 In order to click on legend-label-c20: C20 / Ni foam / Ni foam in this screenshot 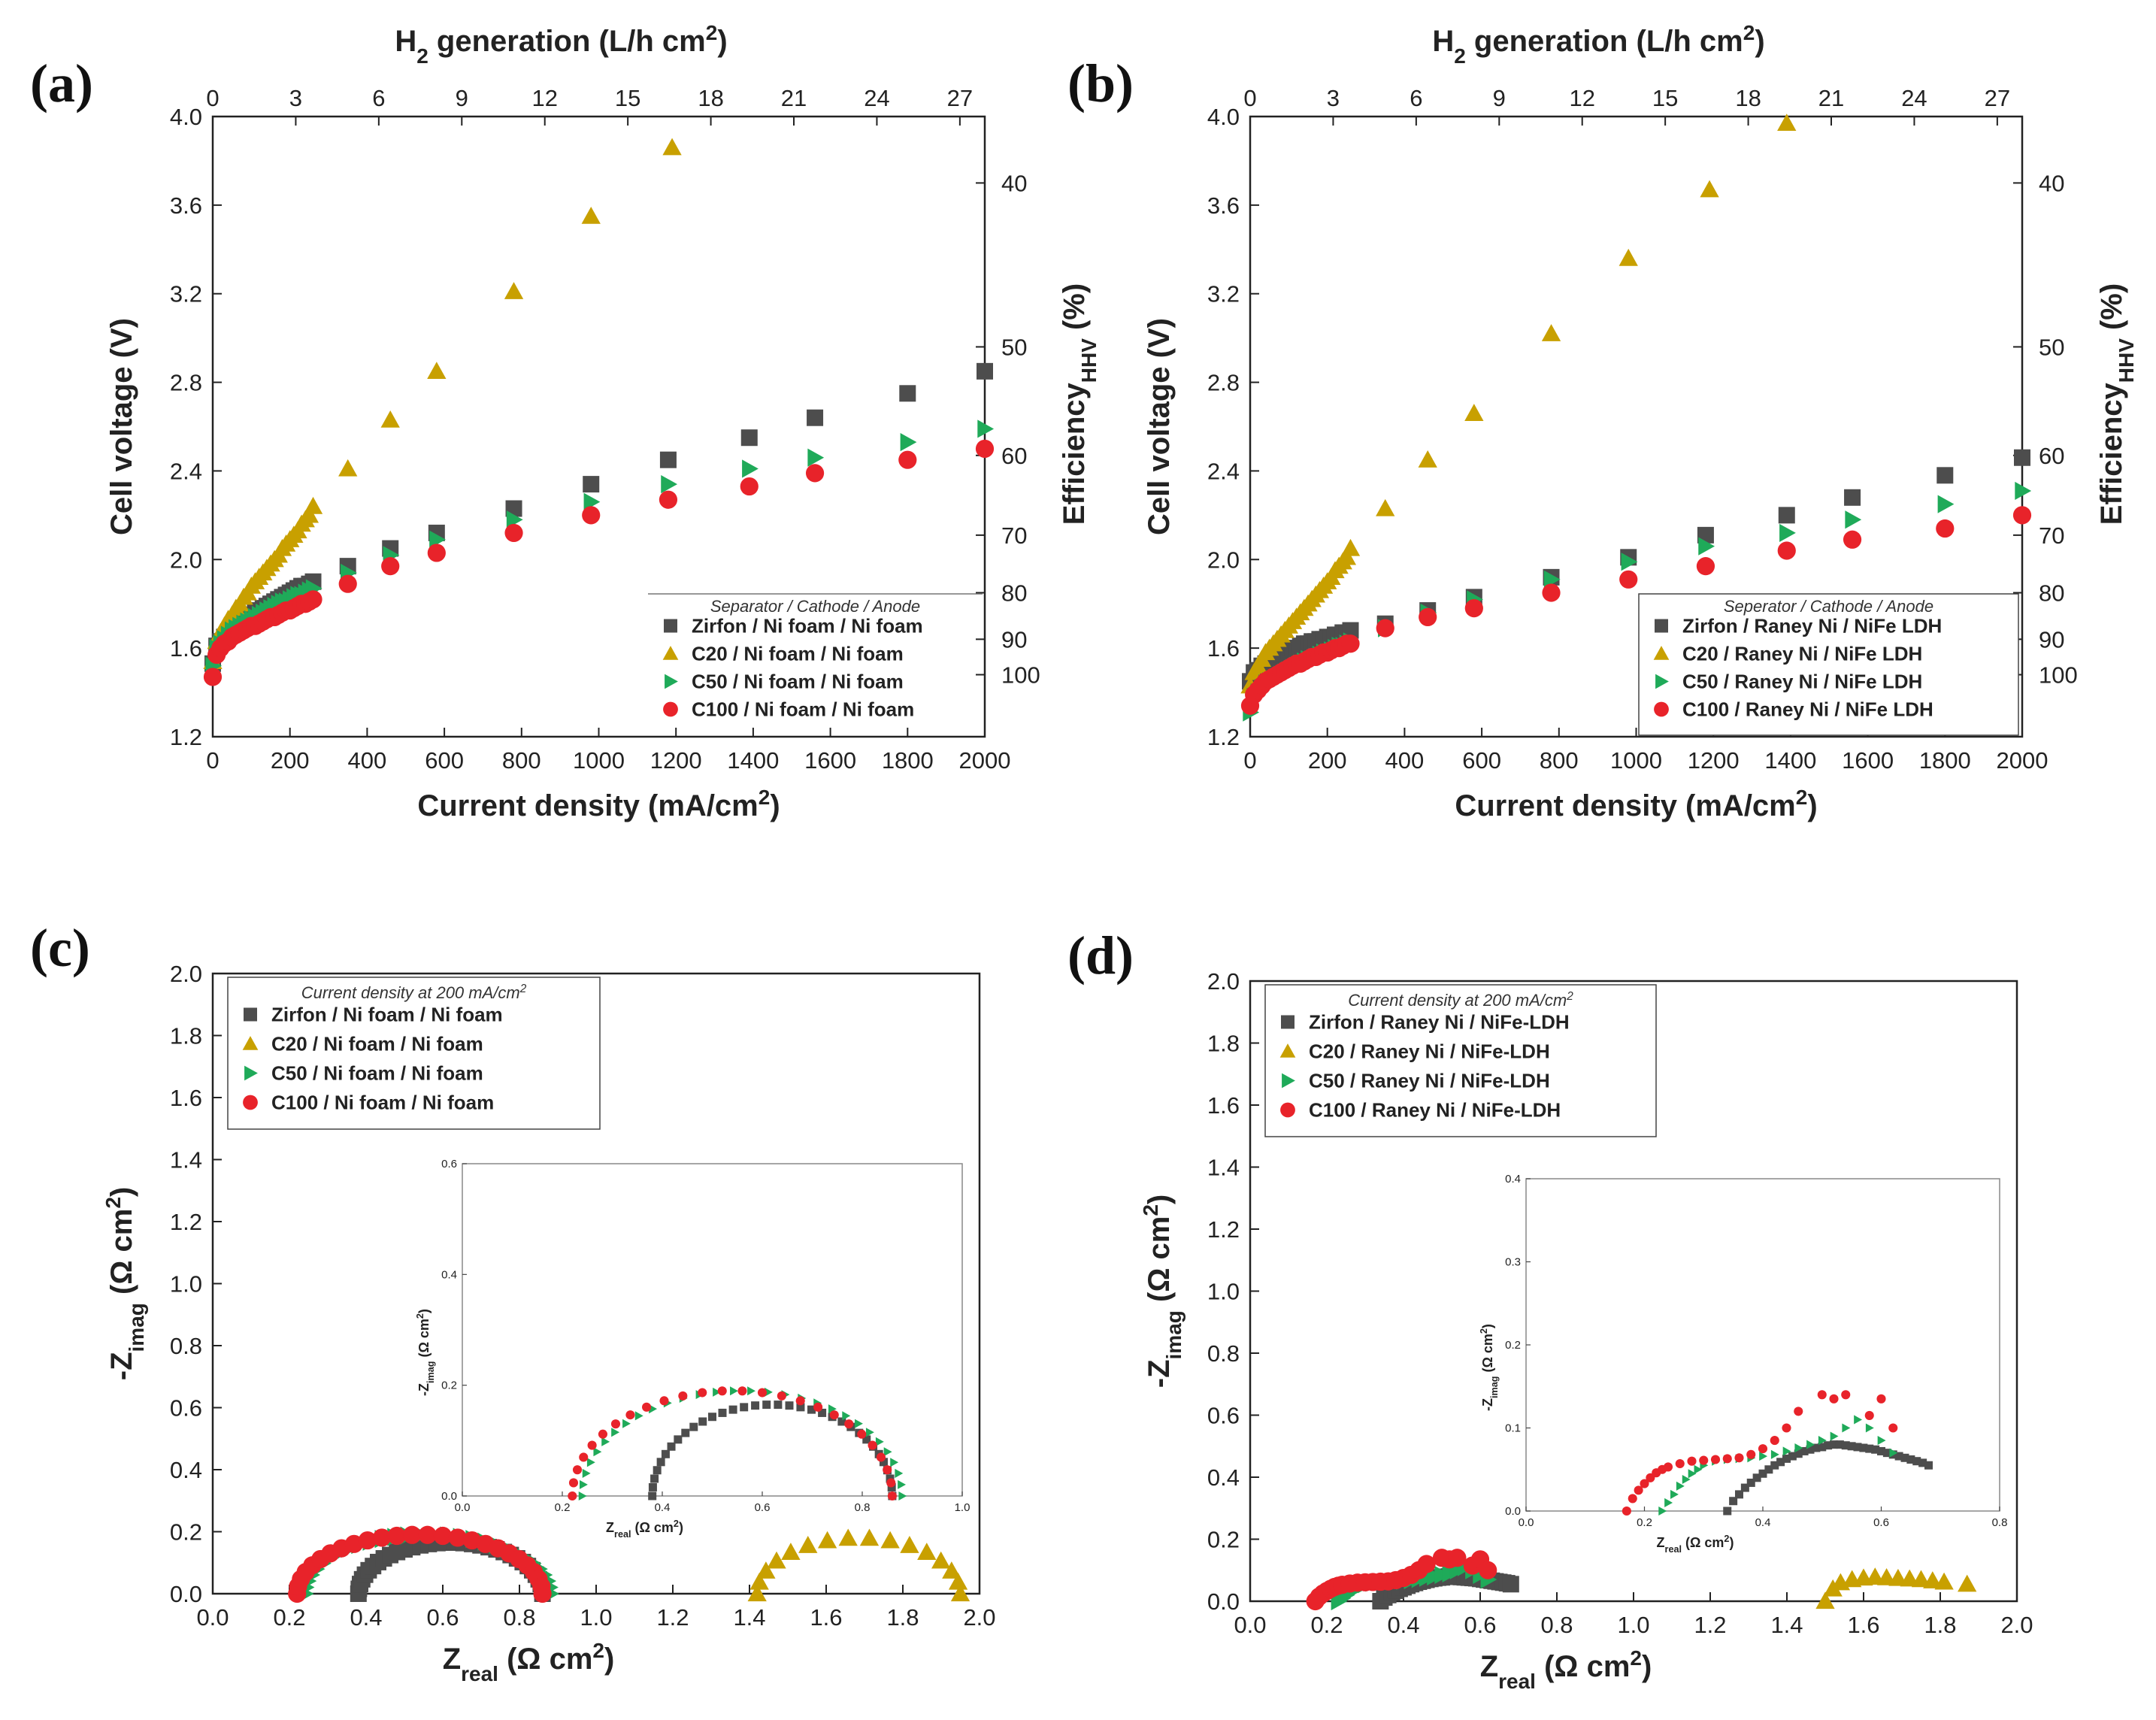, I will do `click(377, 1044)`.